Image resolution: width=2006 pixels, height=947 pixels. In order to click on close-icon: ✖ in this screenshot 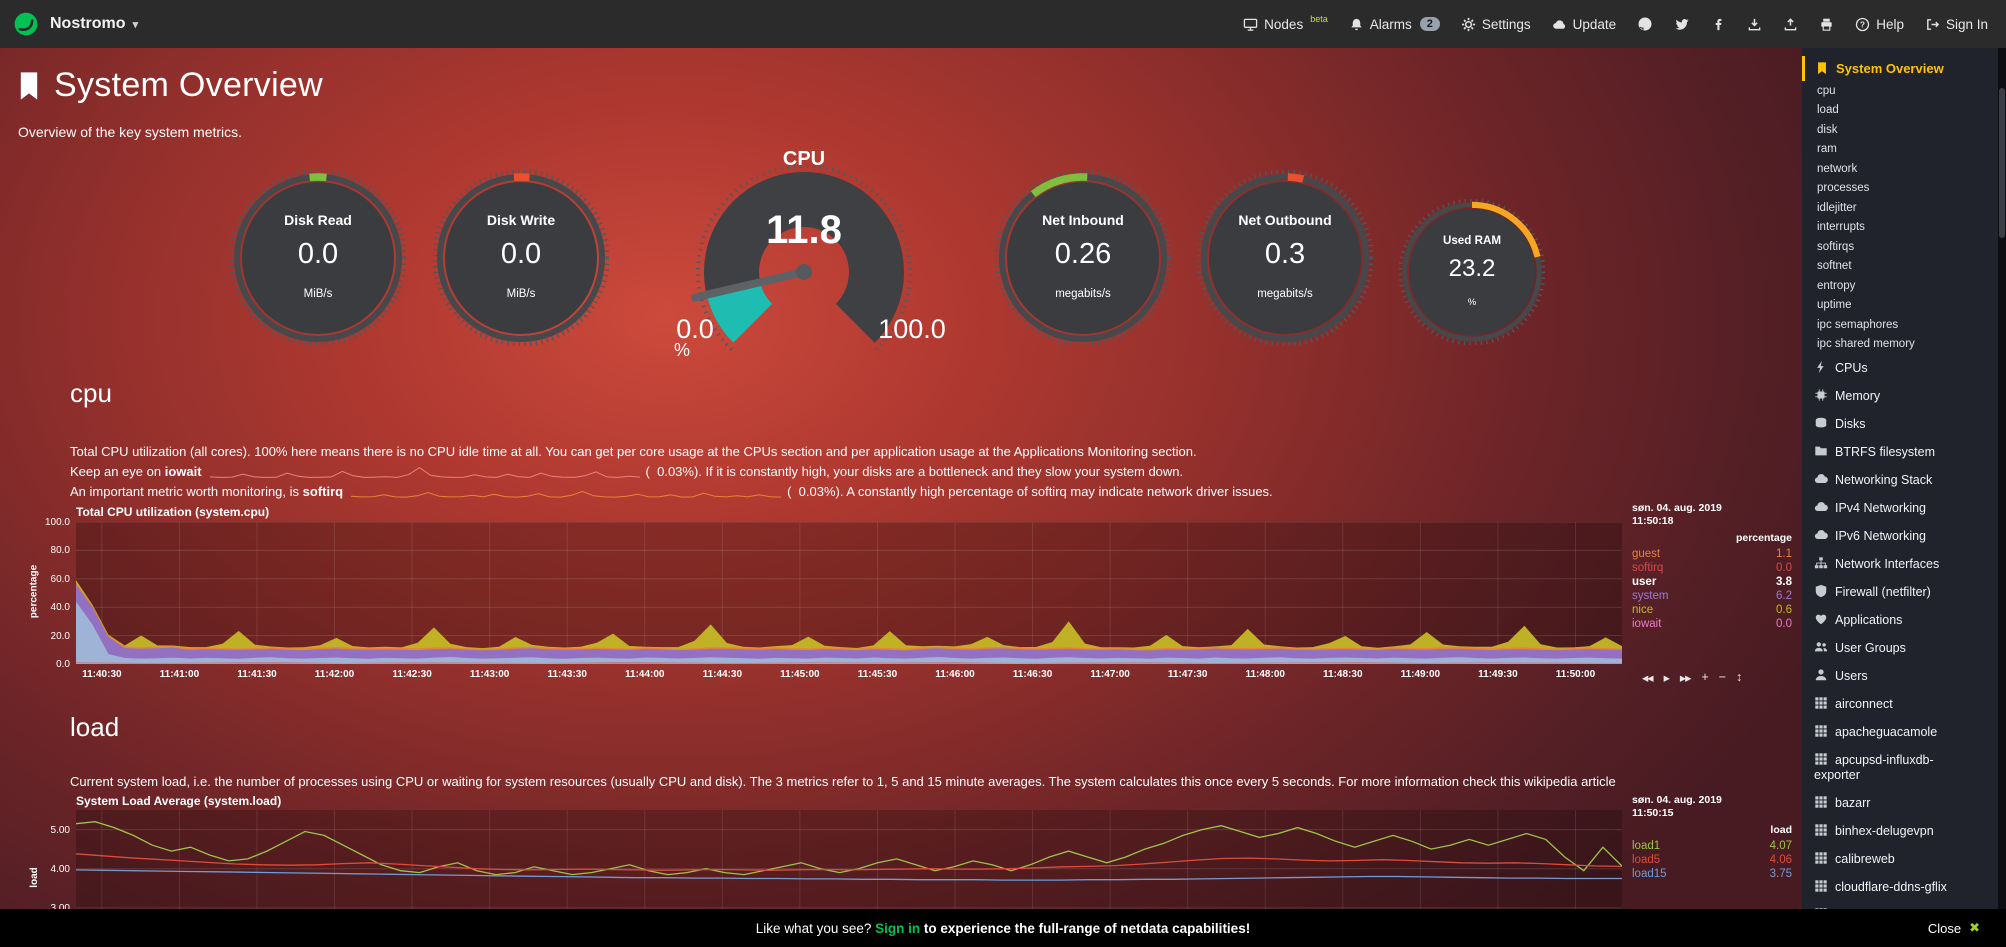, I will do `click(1974, 927)`.